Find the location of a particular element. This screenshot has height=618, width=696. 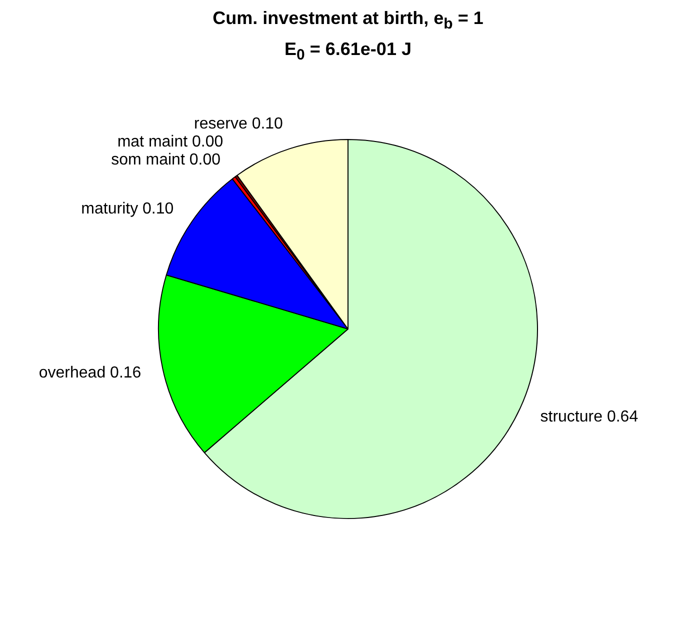

slice-label: reserve 0.10 is located at coordinates (239, 124).